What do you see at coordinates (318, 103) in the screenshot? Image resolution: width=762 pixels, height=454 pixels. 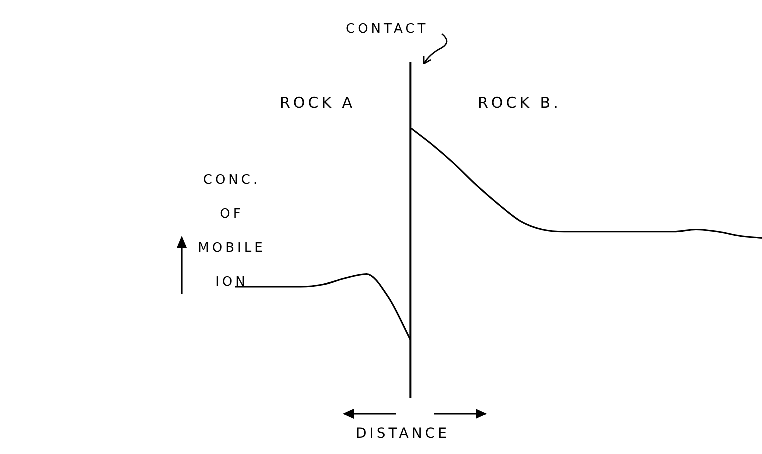 I see `text: ROCK A` at bounding box center [318, 103].